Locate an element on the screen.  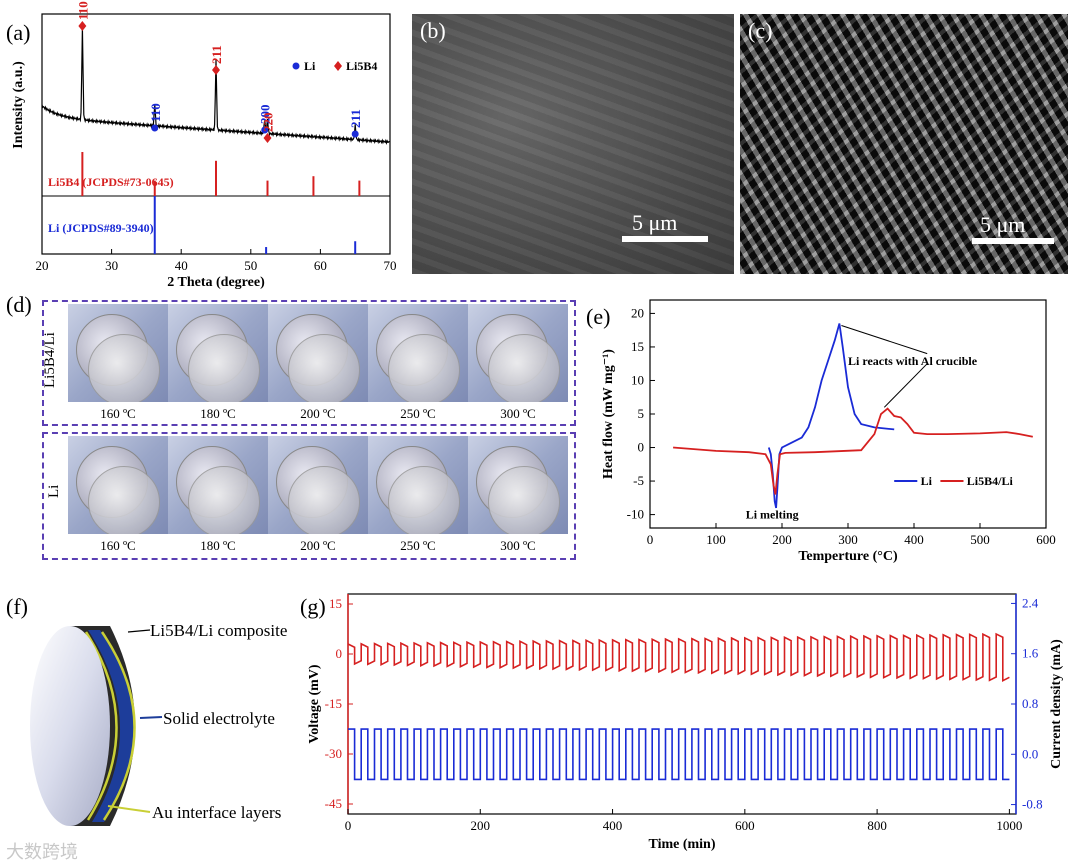
y2-tick-label: -0.8 is located at coordinates (1032, 804).